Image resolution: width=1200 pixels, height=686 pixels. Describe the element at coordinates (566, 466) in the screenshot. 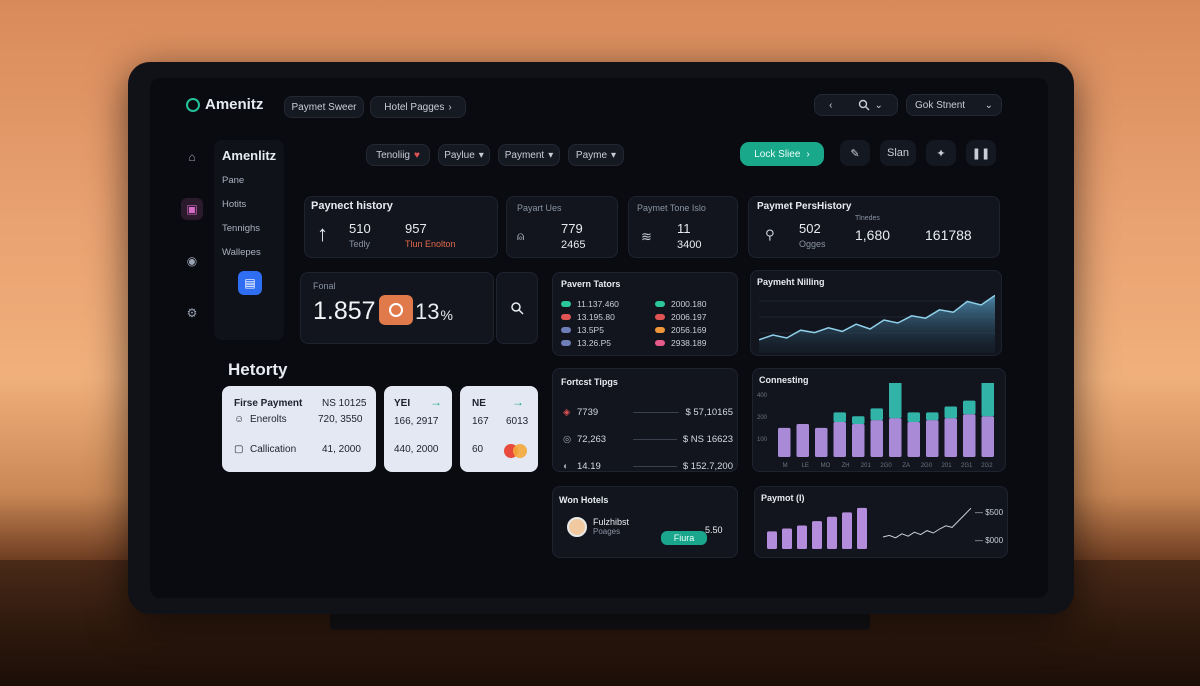

I see `forecast-icon: ◐` at that location.